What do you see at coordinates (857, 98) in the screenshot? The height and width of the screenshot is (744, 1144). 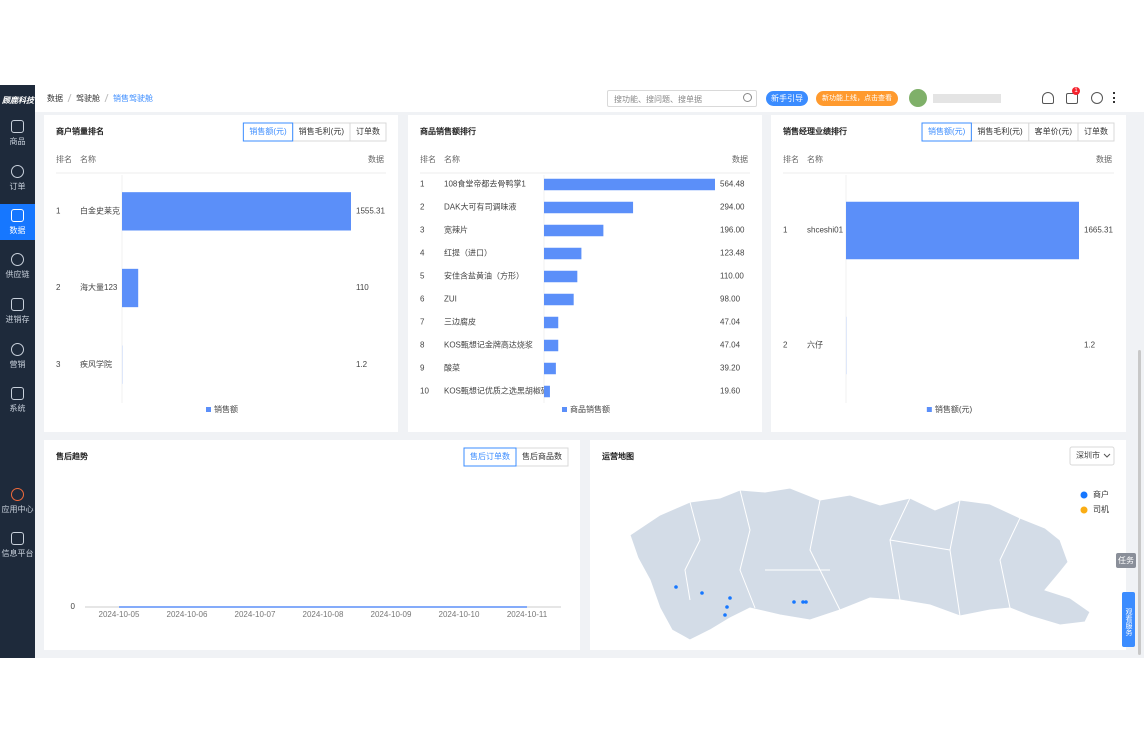 I see `new-feature-button: 新功能上线，点击查看` at bounding box center [857, 98].